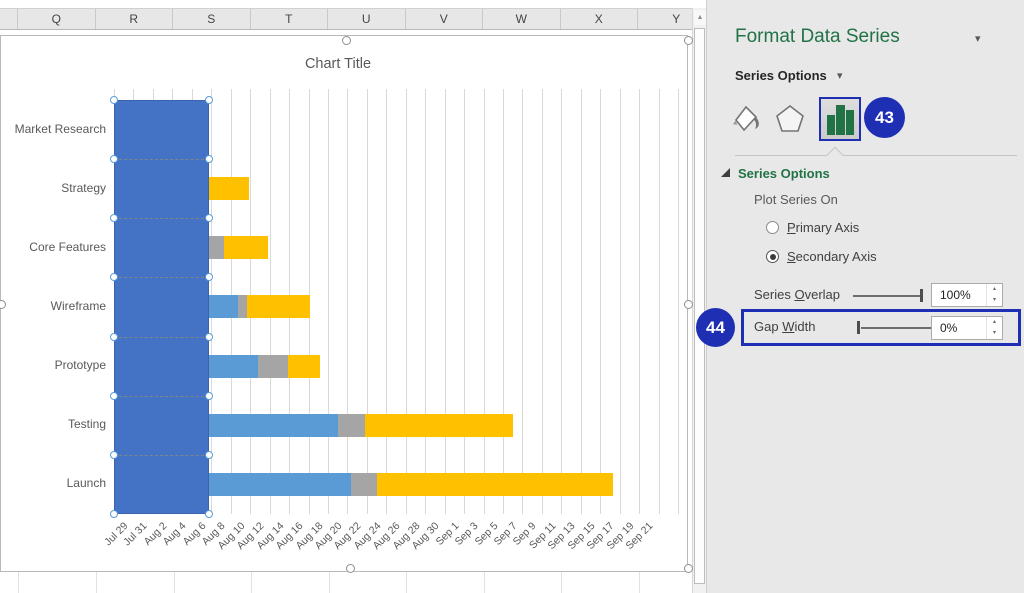  What do you see at coordinates (781, 75) in the screenshot?
I see `series-options-dropdown: Series Options` at bounding box center [781, 75].